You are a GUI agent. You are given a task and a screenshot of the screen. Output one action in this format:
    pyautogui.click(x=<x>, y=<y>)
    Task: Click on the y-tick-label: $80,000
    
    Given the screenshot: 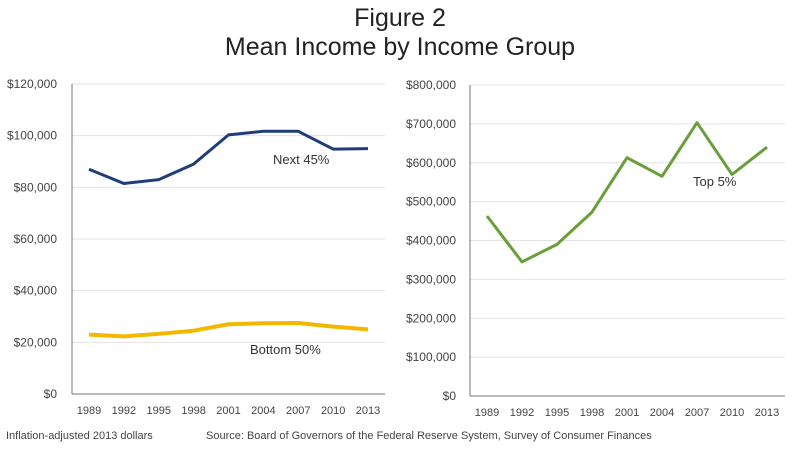 What is the action you would take?
    pyautogui.click(x=36, y=187)
    